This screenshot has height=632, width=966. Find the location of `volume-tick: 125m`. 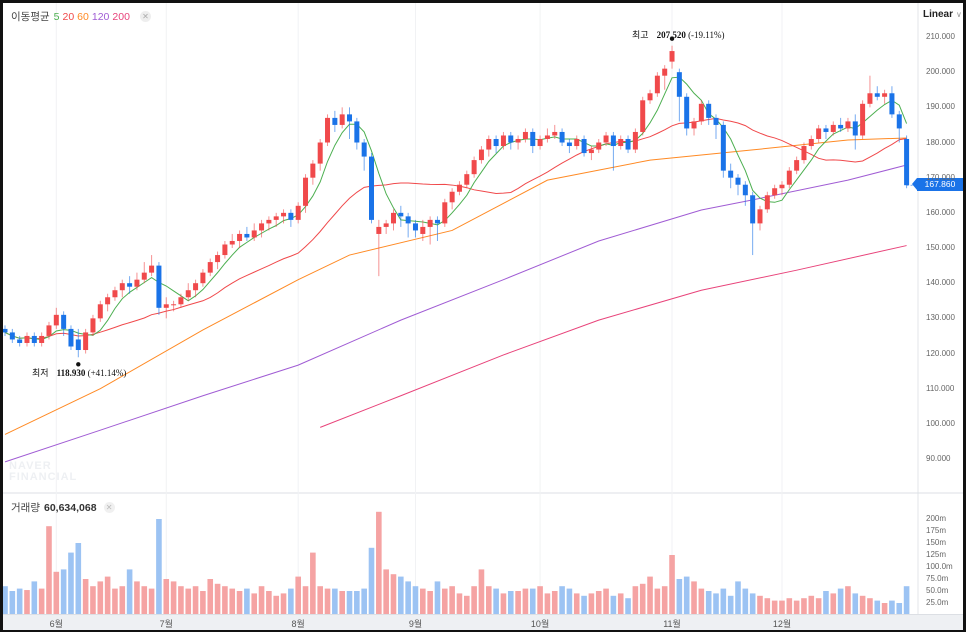

volume-tick: 125m is located at coordinates (936, 554).